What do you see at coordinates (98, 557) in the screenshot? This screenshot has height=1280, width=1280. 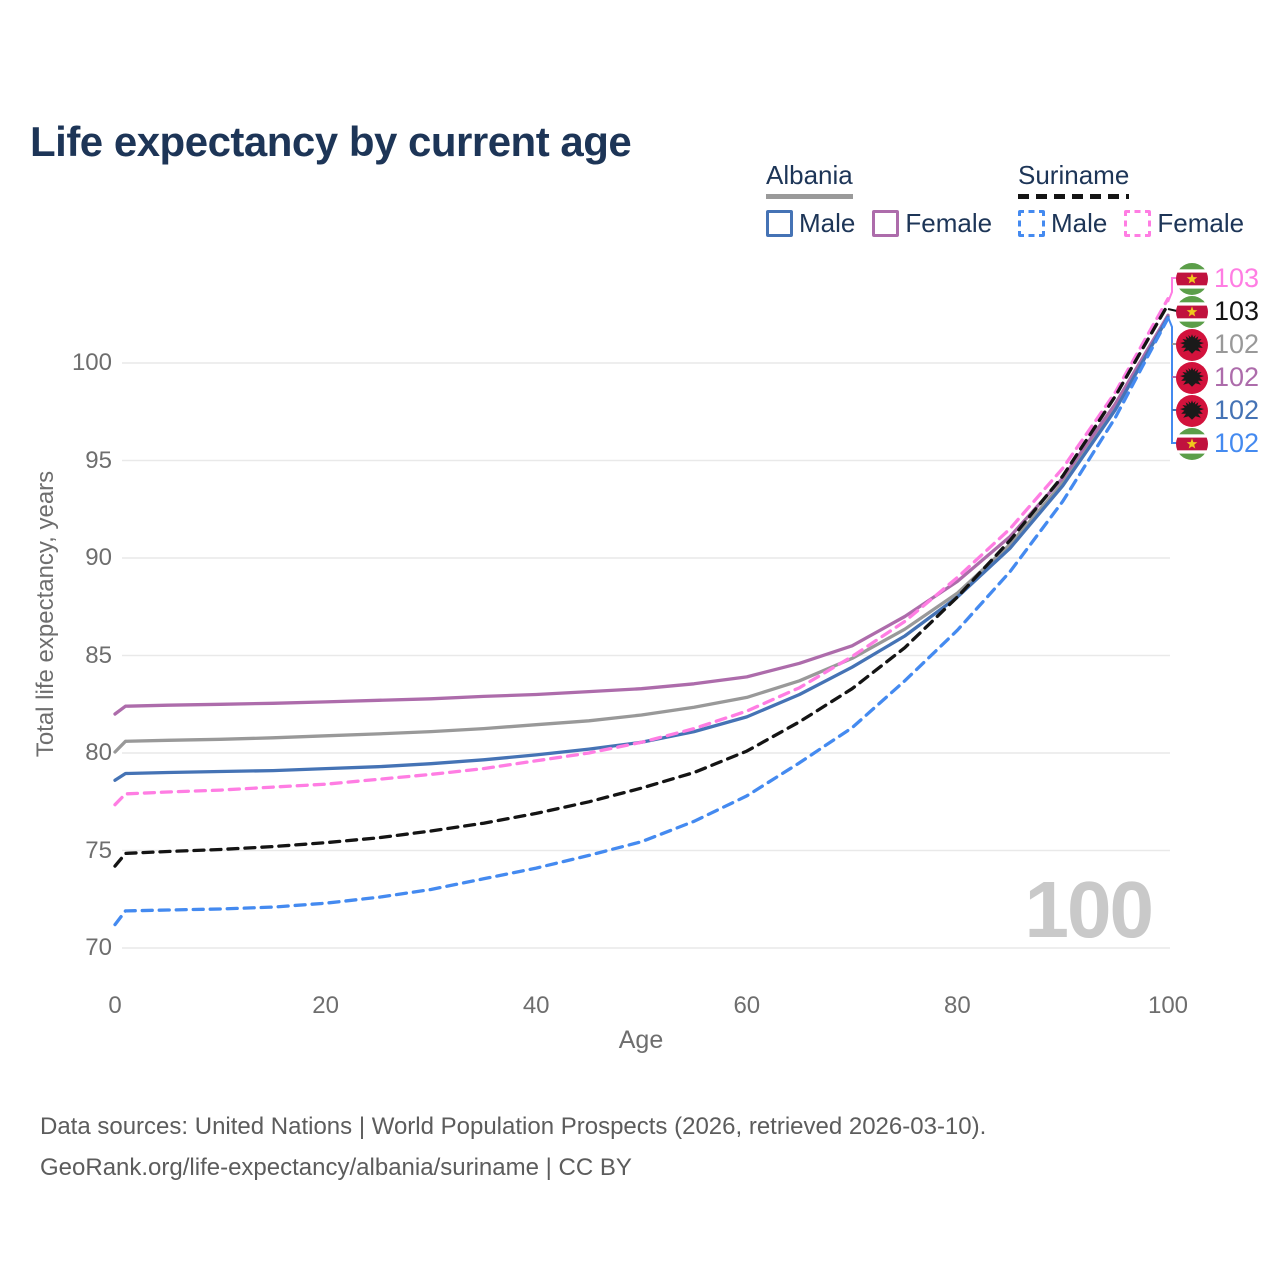 I see `ytick-label-90: 90` at bounding box center [98, 557].